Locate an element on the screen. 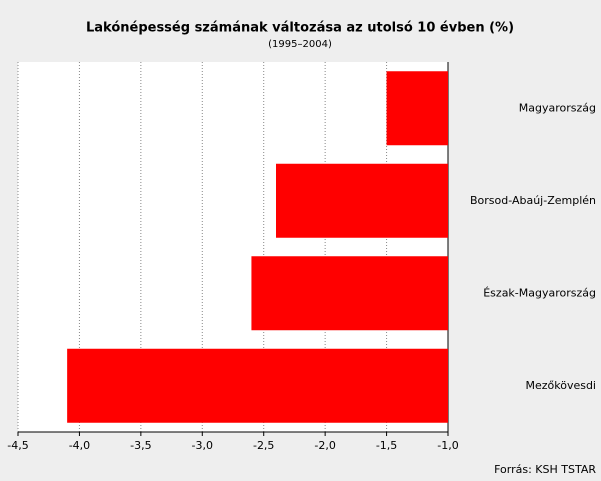 The height and width of the screenshot is (481, 601). x-tick-label: -1,0 is located at coordinates (447, 445).